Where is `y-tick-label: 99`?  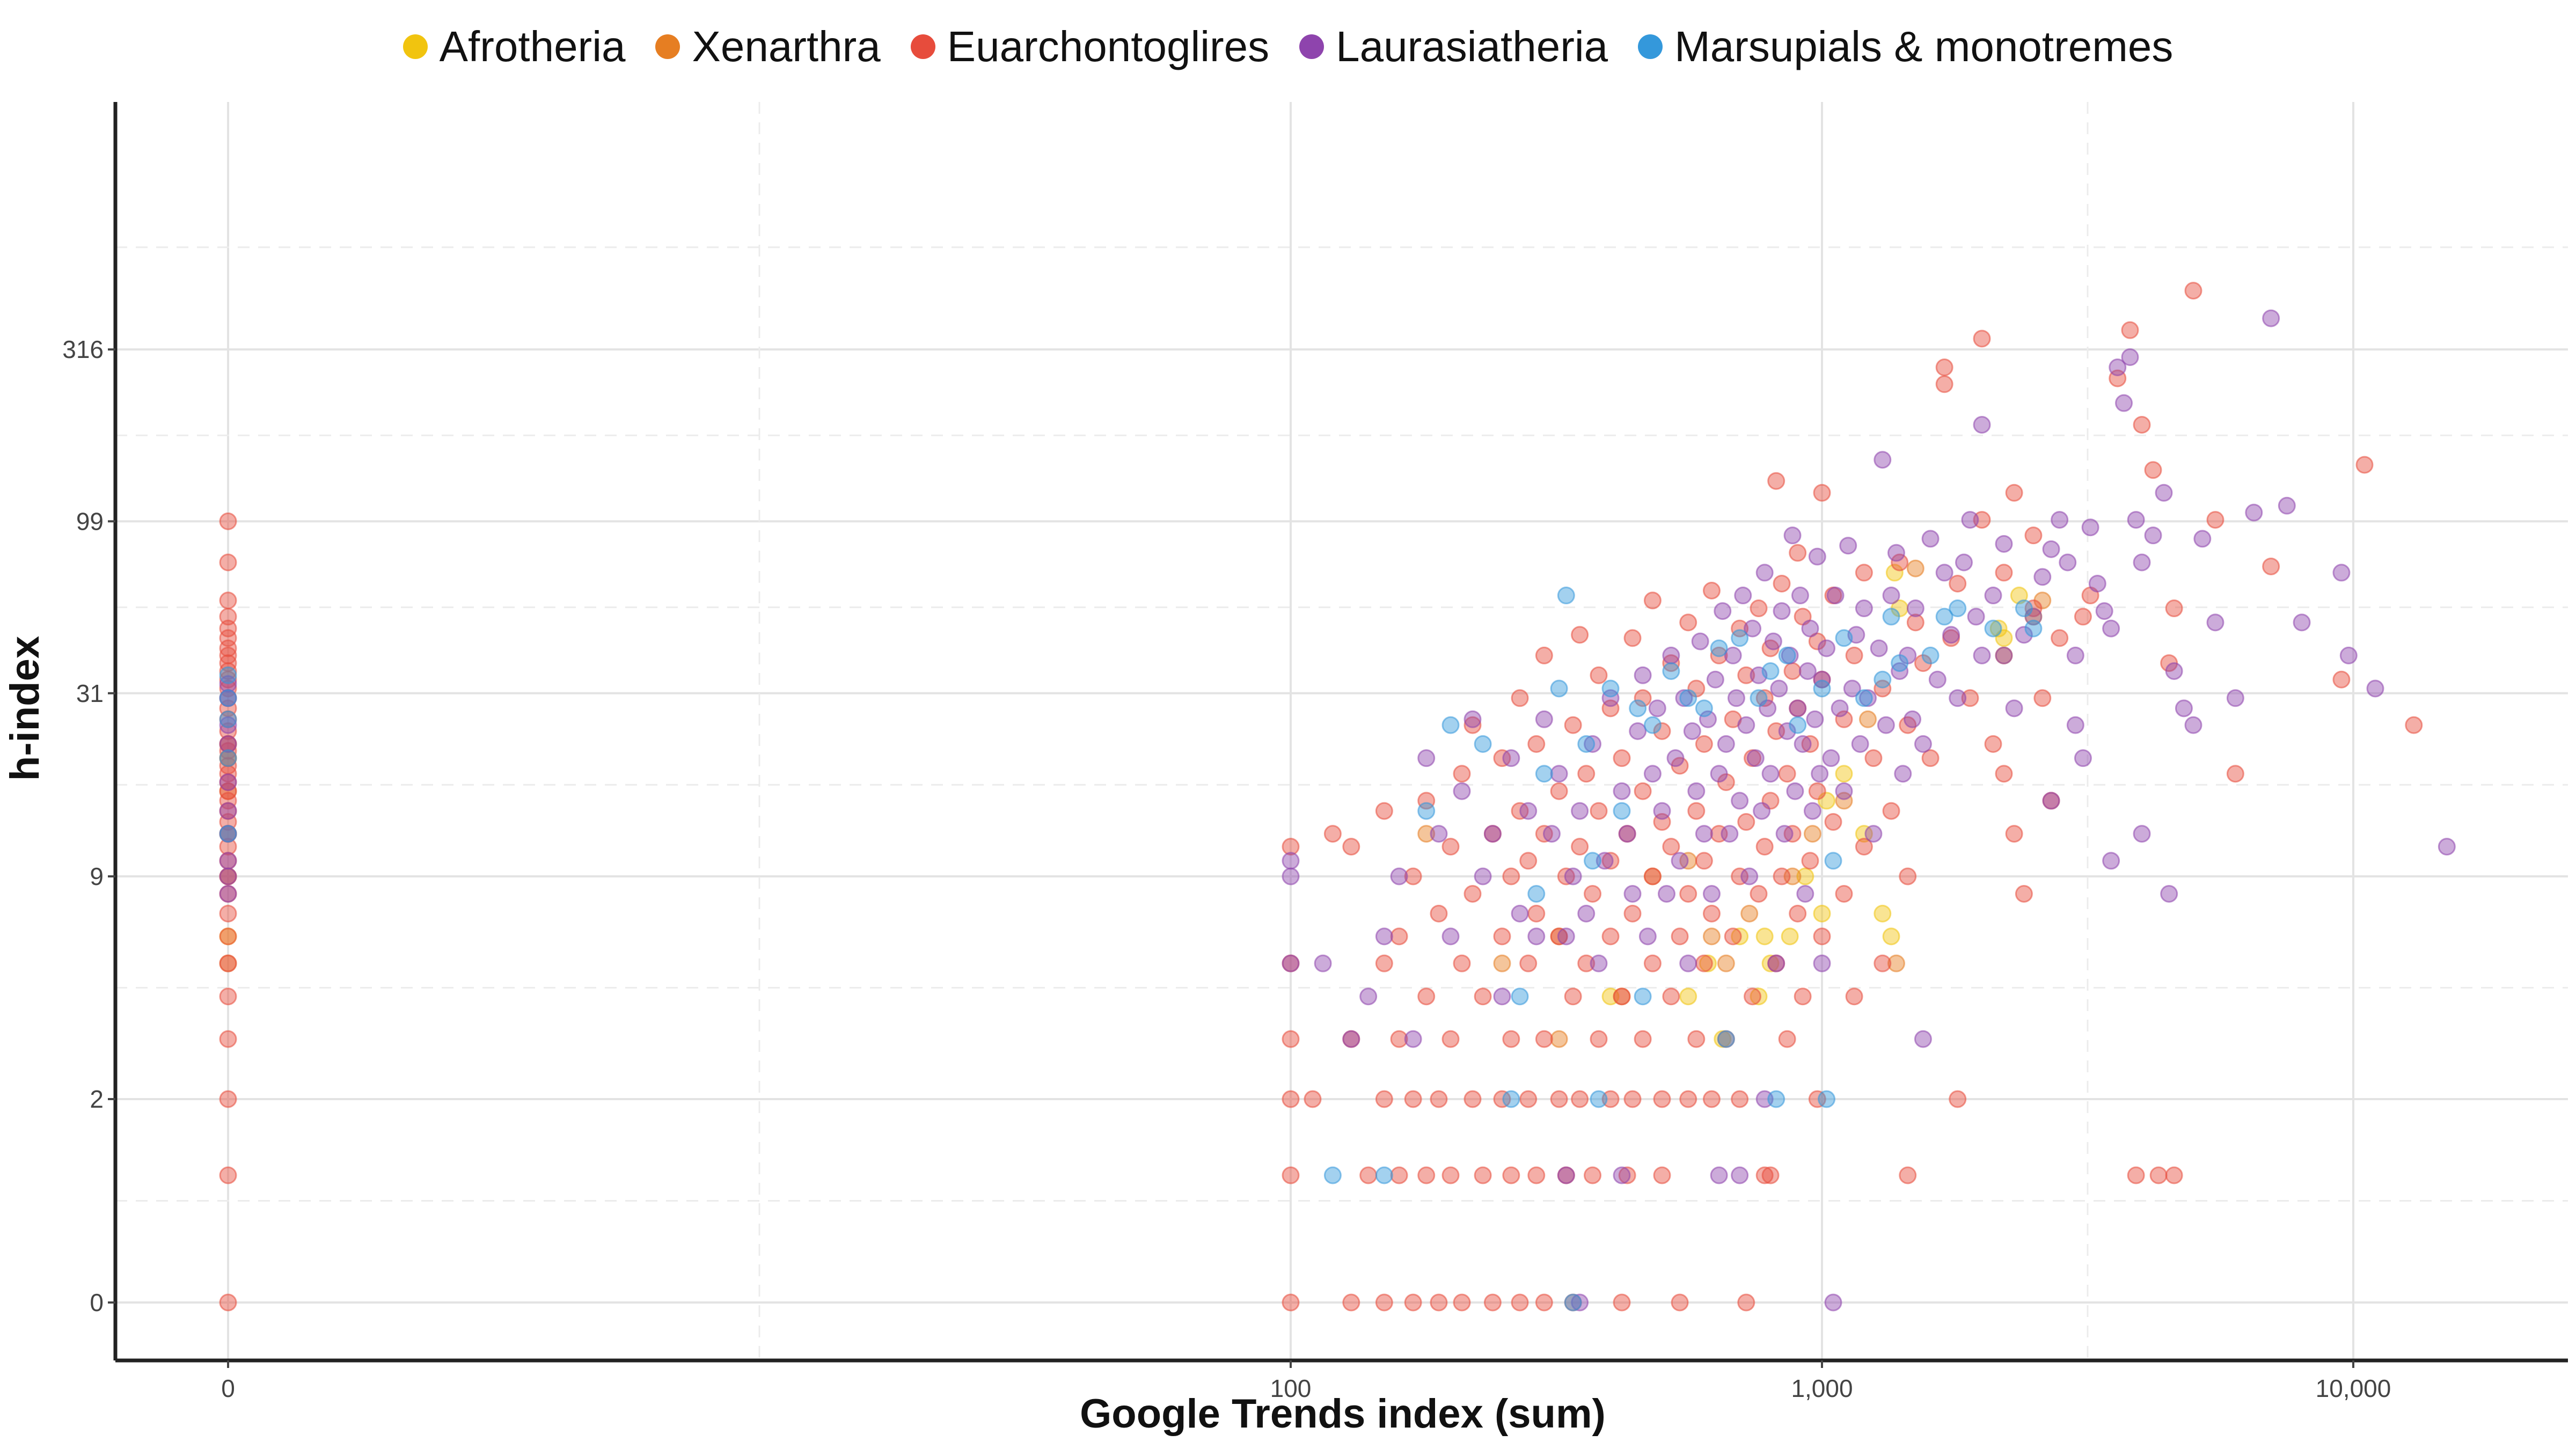 y-tick-label: 99 is located at coordinates (90, 521).